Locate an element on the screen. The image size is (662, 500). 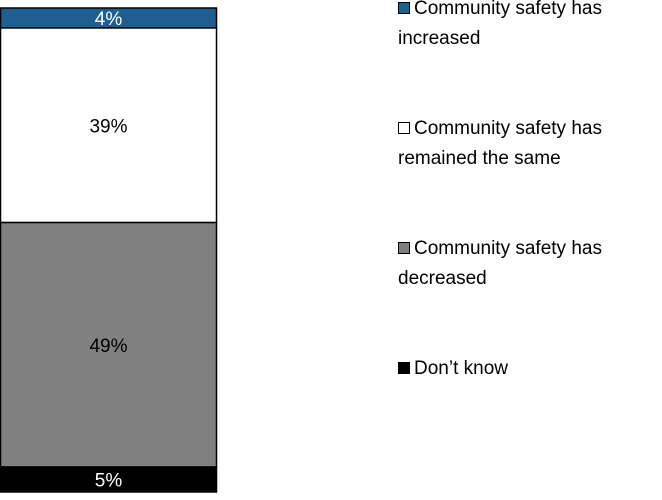
data-label-same: 39% is located at coordinates (108, 126).